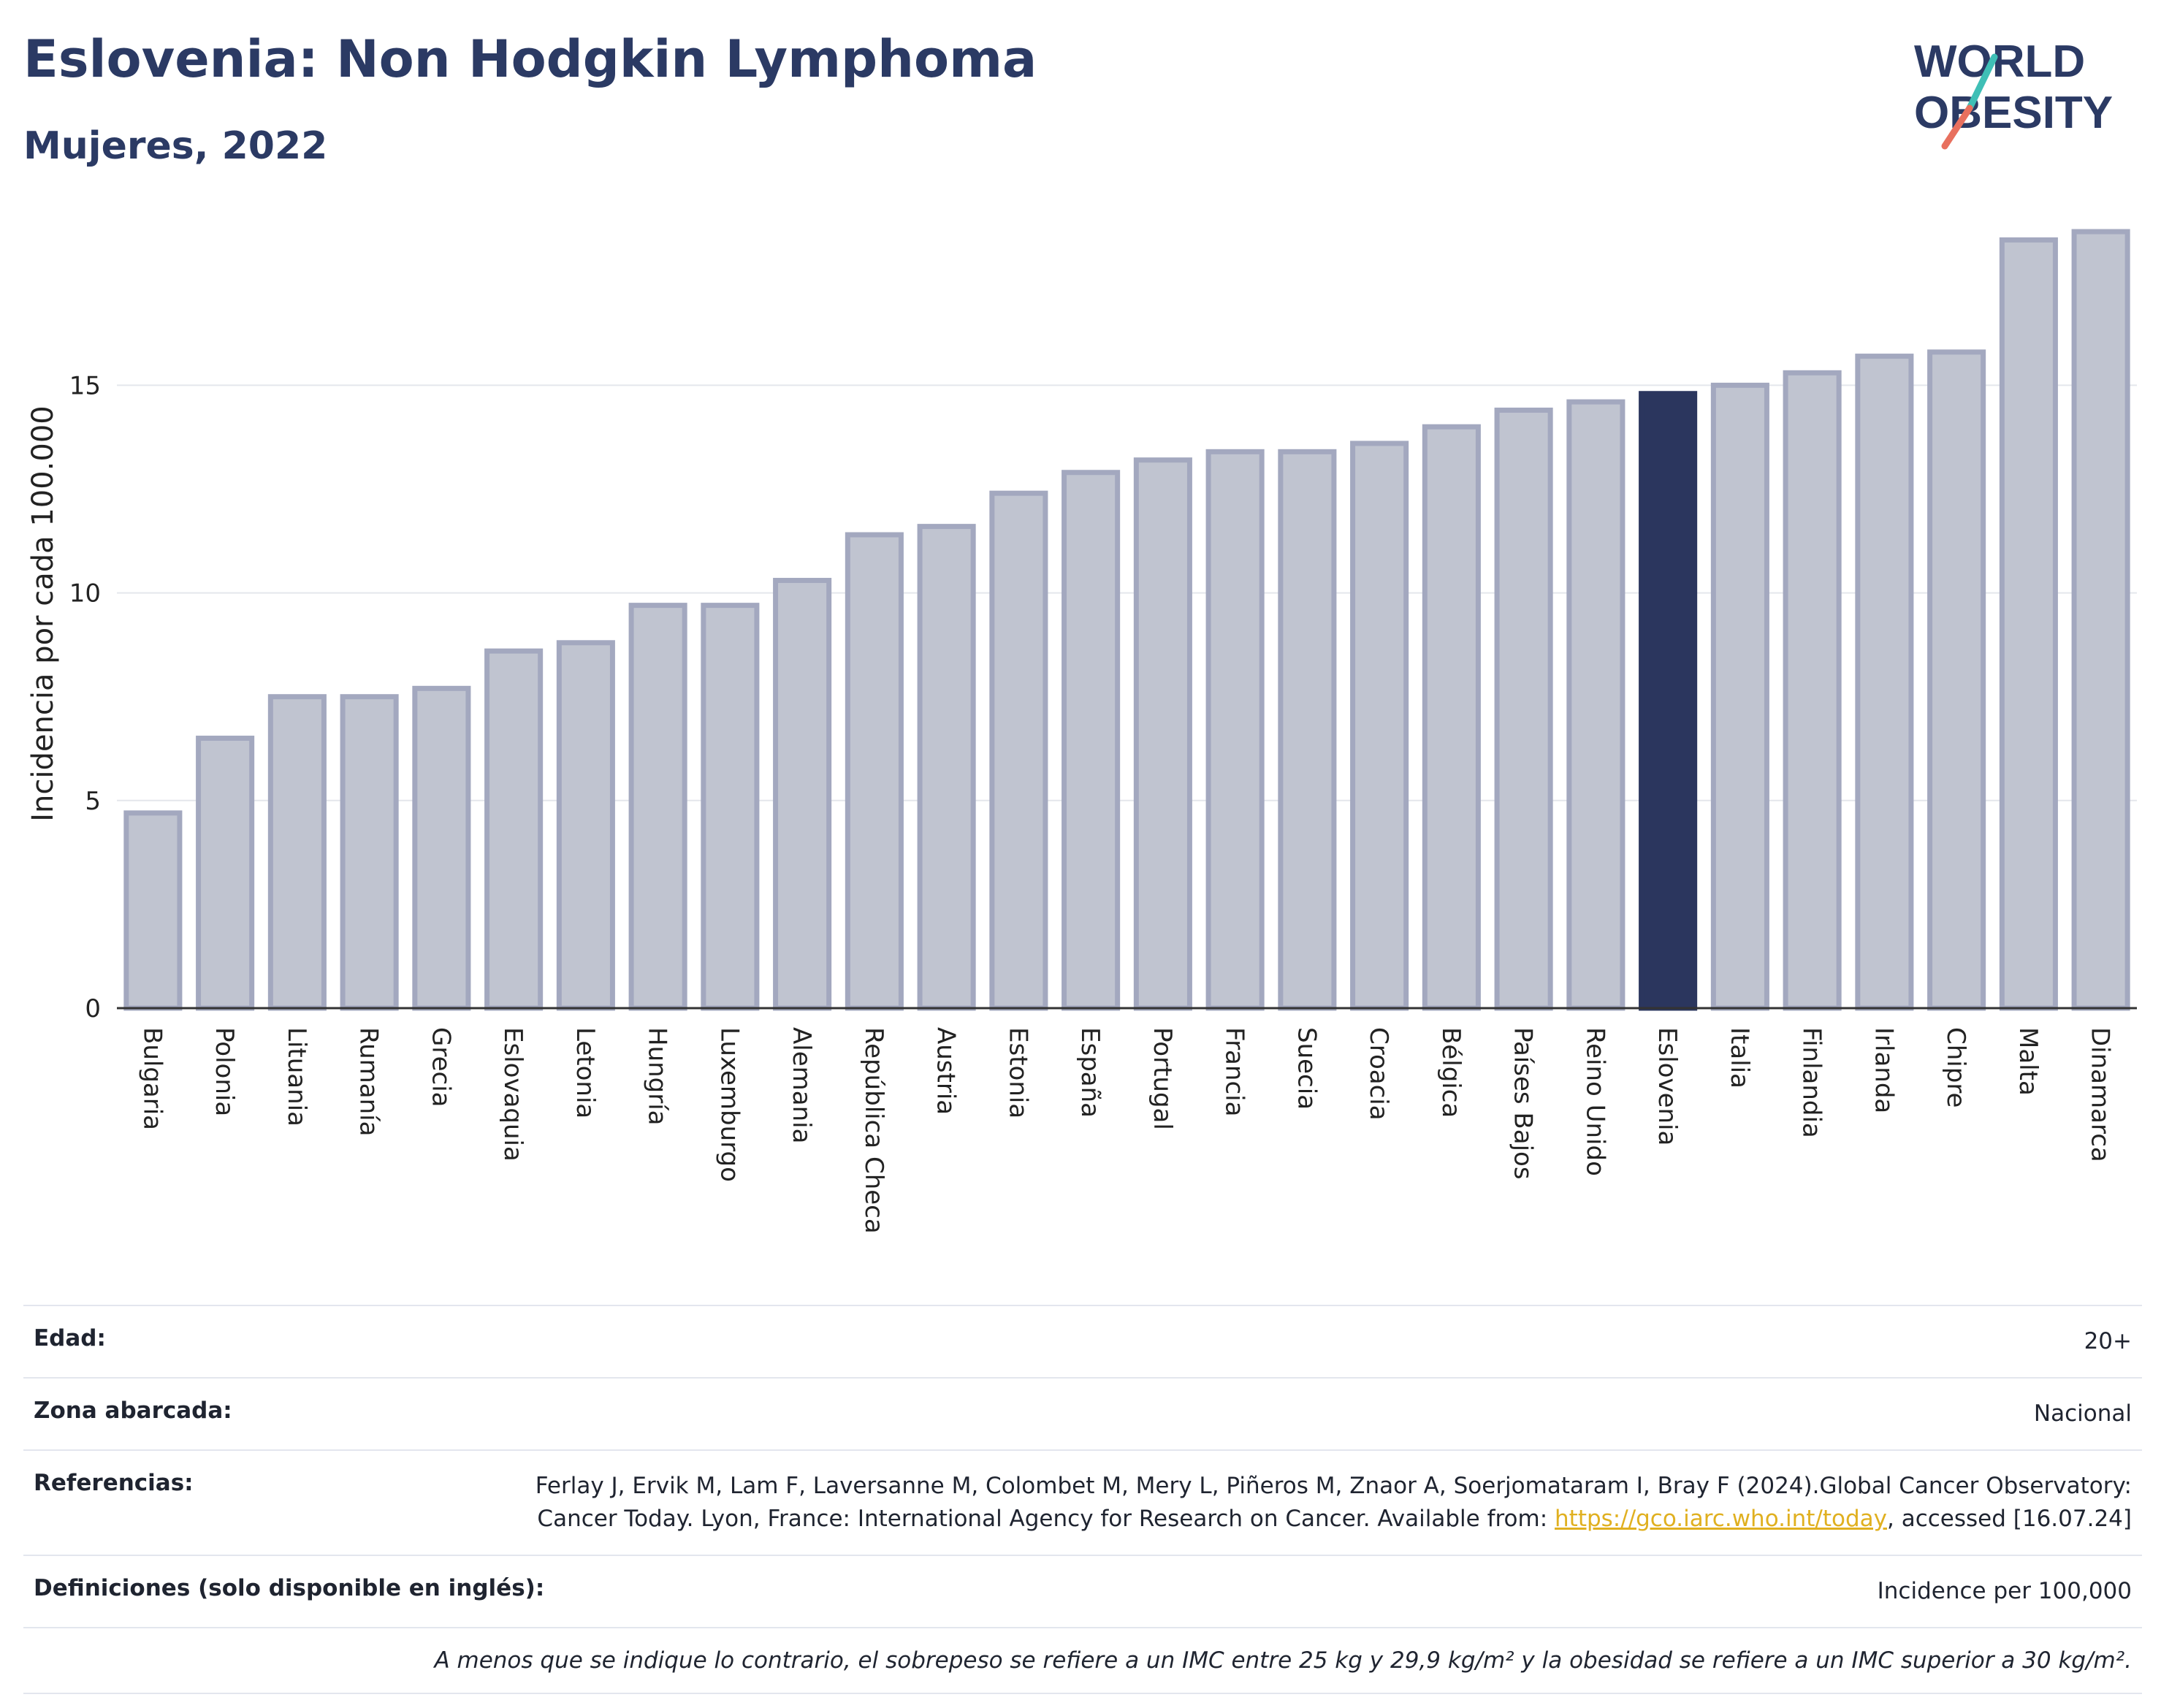  Describe the element at coordinates (530, 59) in the screenshot. I see `page-title: Eslovenia: Non Hodgkin Lymphoma` at that location.